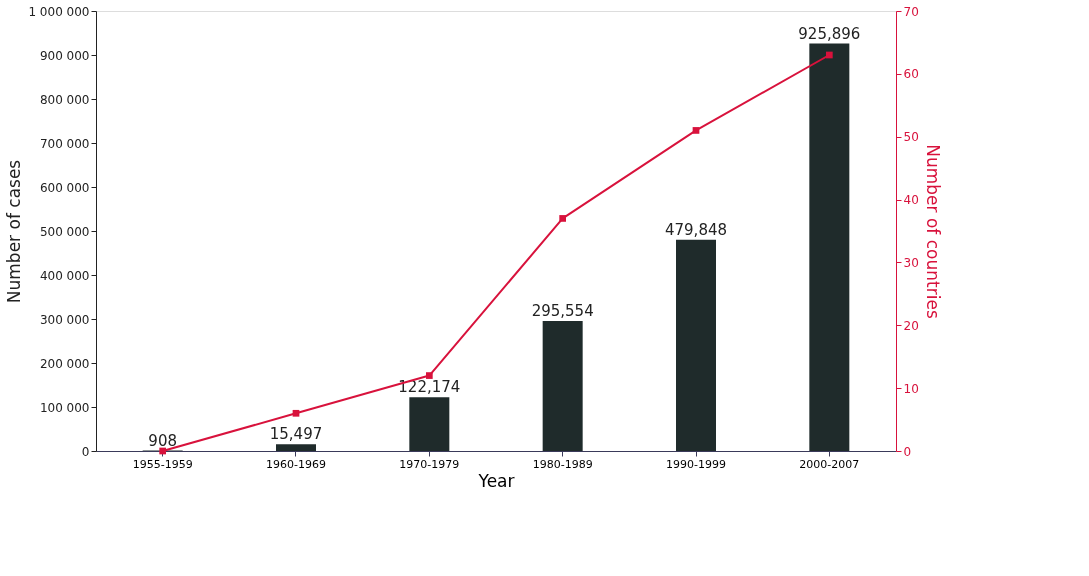 This screenshot has width=1089, height=576. What do you see at coordinates (911, 137) in the screenshot?
I see `y2-tick-label: 50` at bounding box center [911, 137].